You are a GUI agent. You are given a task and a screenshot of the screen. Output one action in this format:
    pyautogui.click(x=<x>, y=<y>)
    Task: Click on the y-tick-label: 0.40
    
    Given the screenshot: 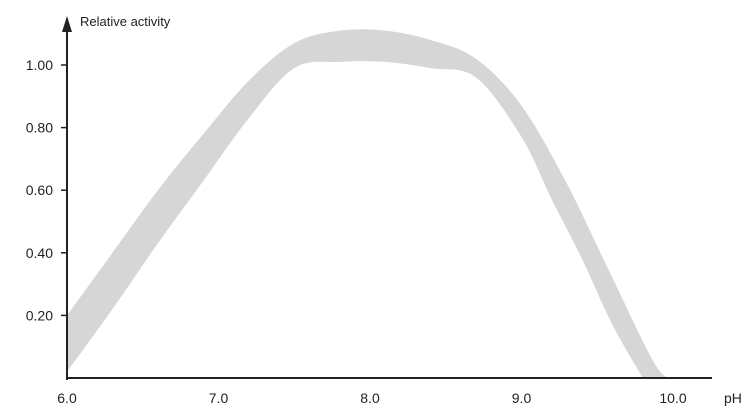 What is the action you would take?
    pyautogui.click(x=39, y=253)
    